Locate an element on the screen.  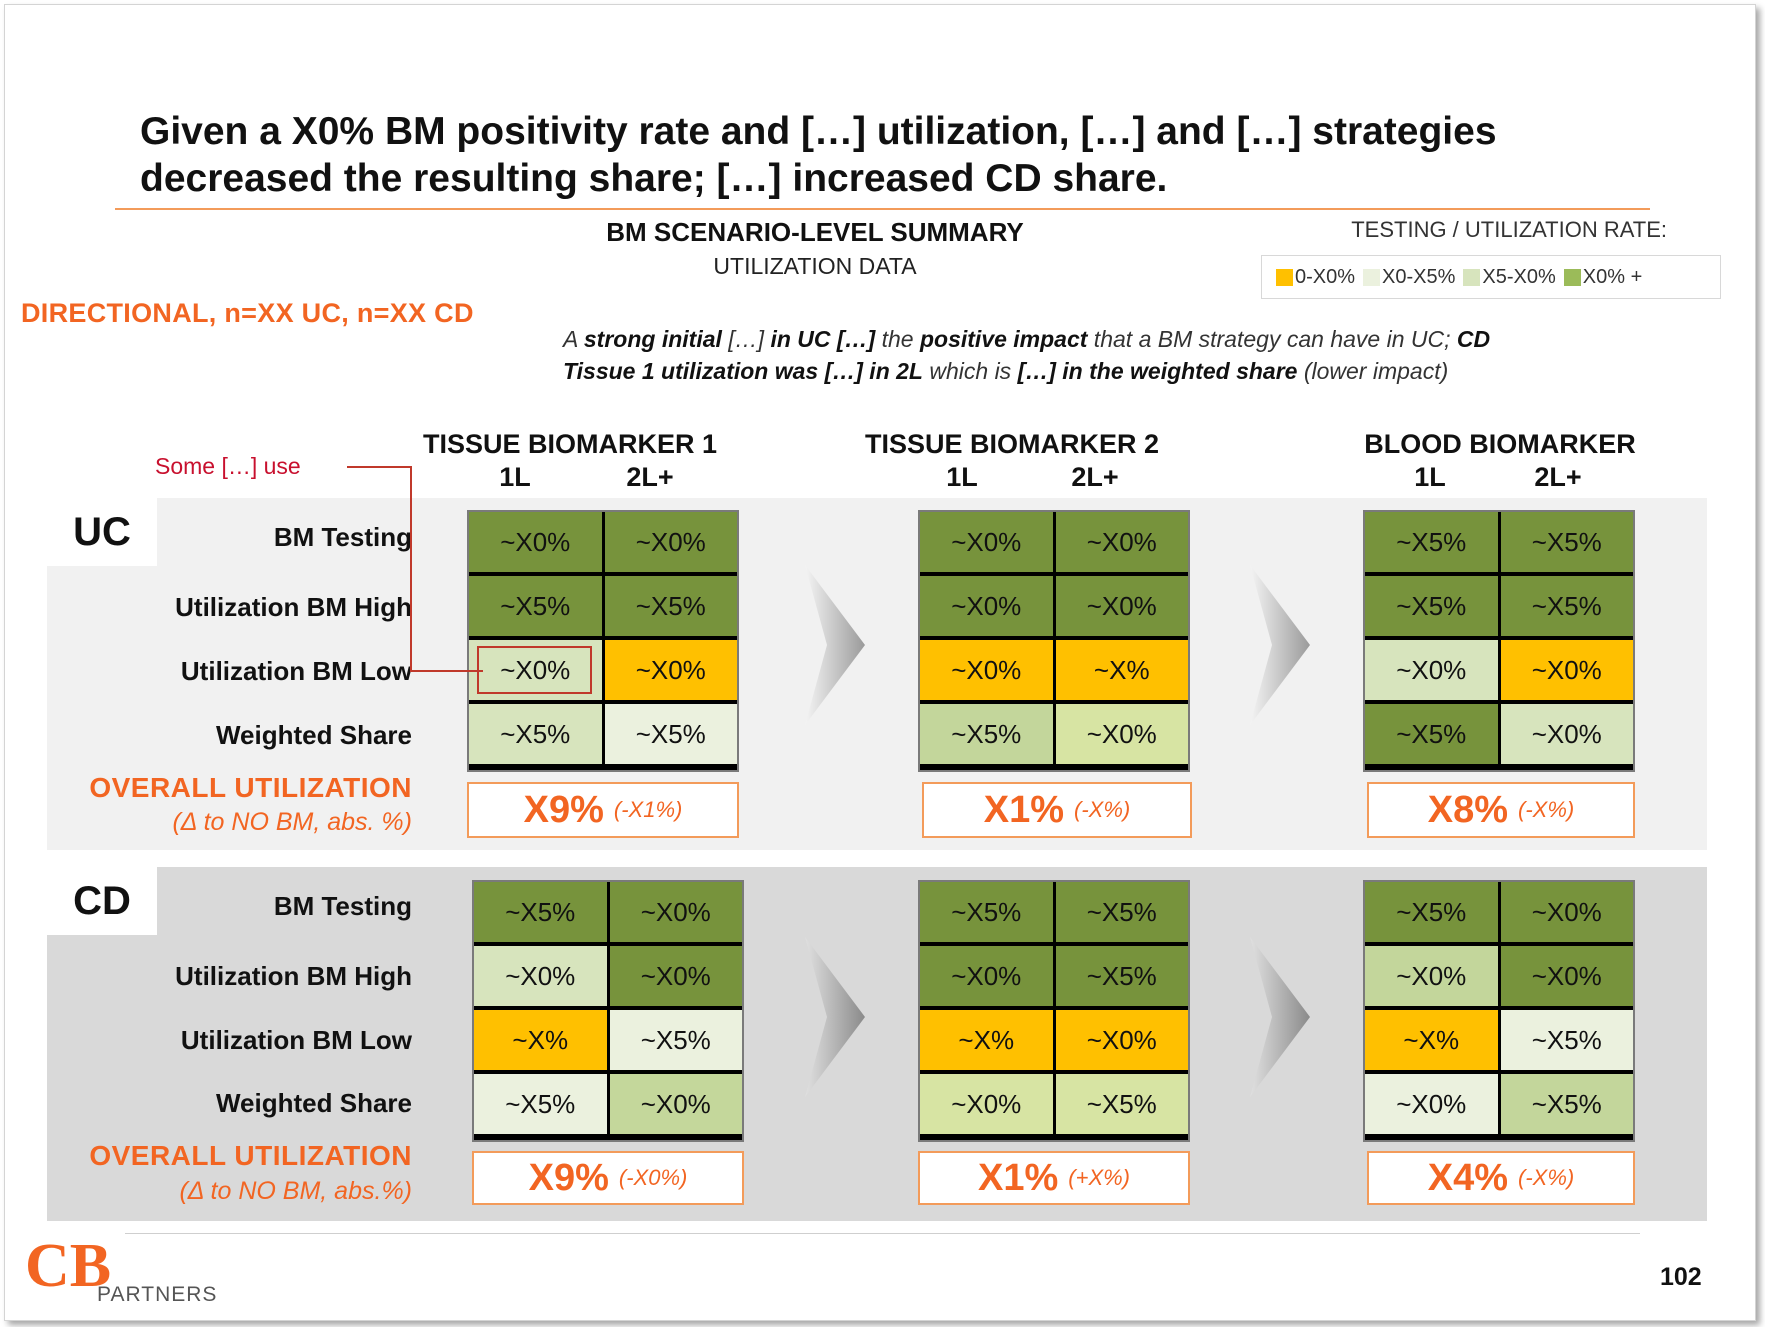
legend-item: 0-X0% is located at coordinates (1315, 277).